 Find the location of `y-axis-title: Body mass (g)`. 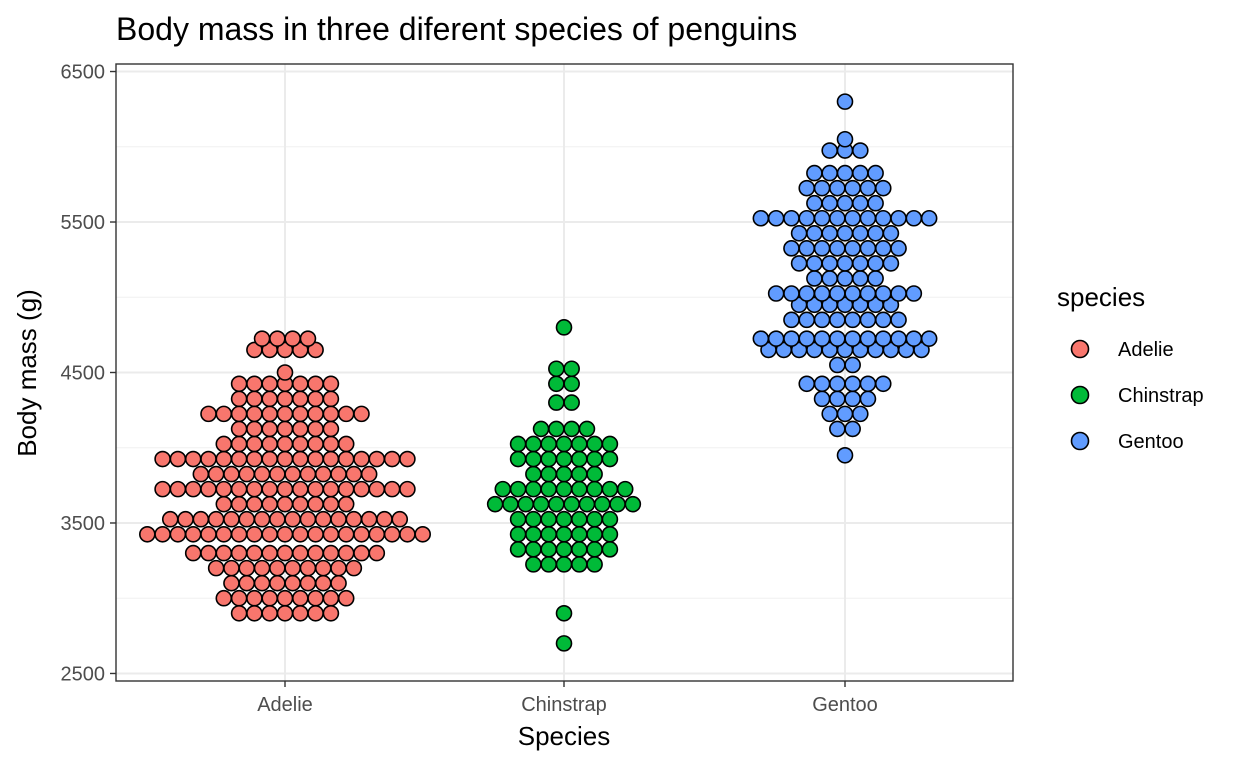

y-axis-title: Body mass (g) is located at coordinates (27, 373).